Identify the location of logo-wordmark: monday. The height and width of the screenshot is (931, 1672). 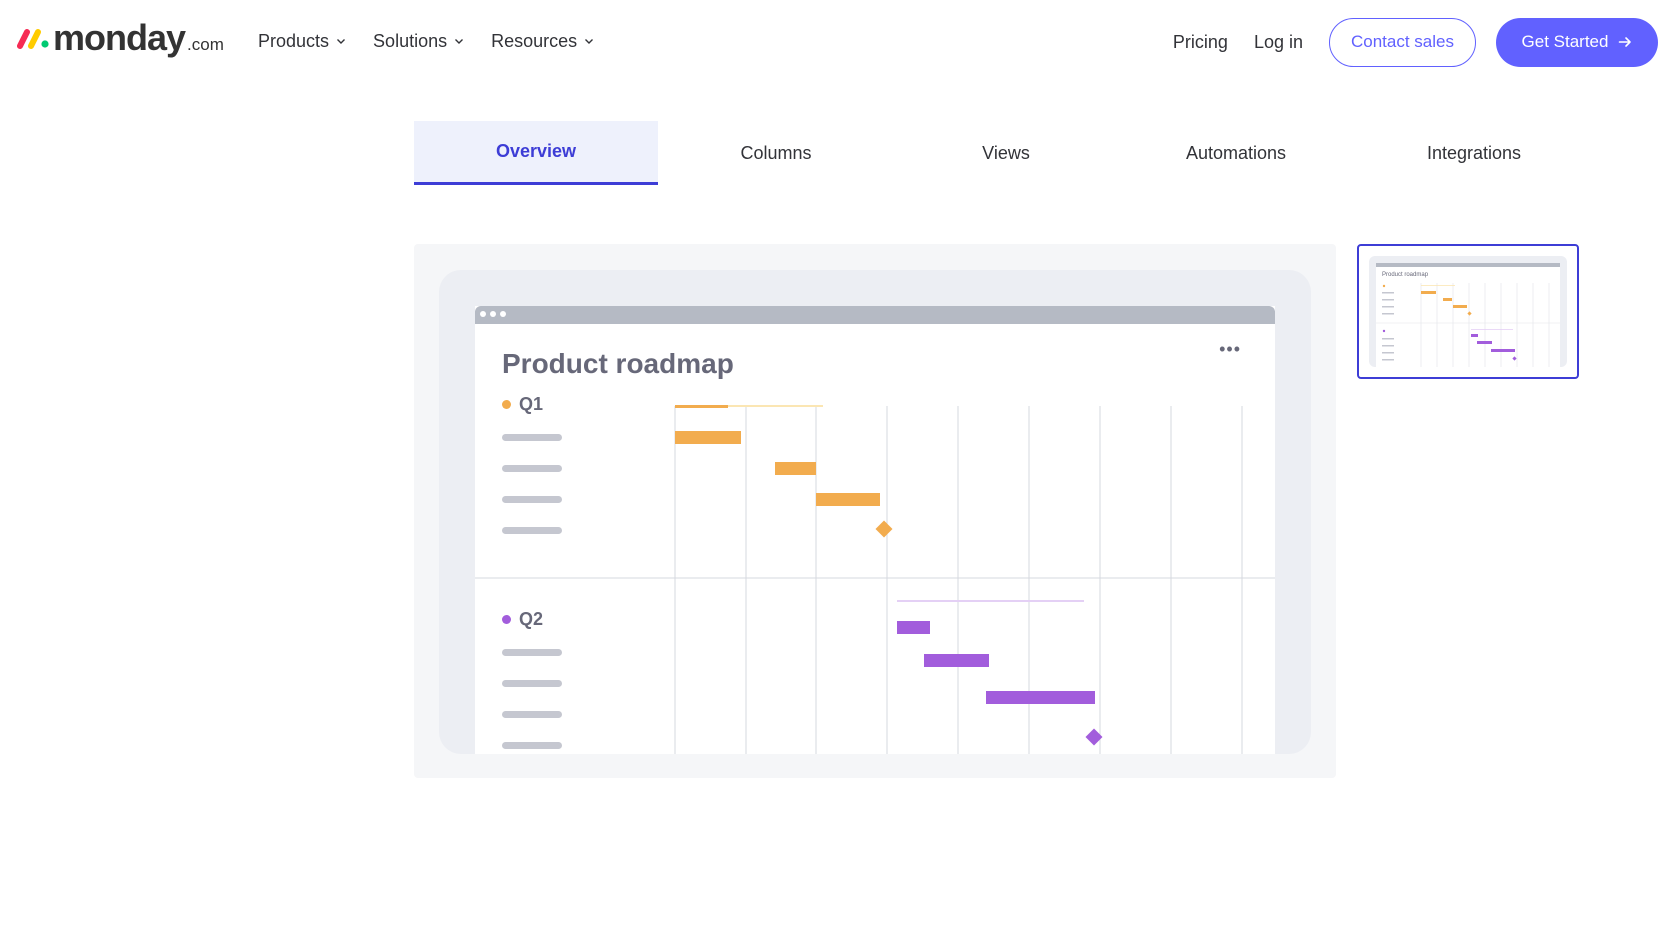
(119, 37).